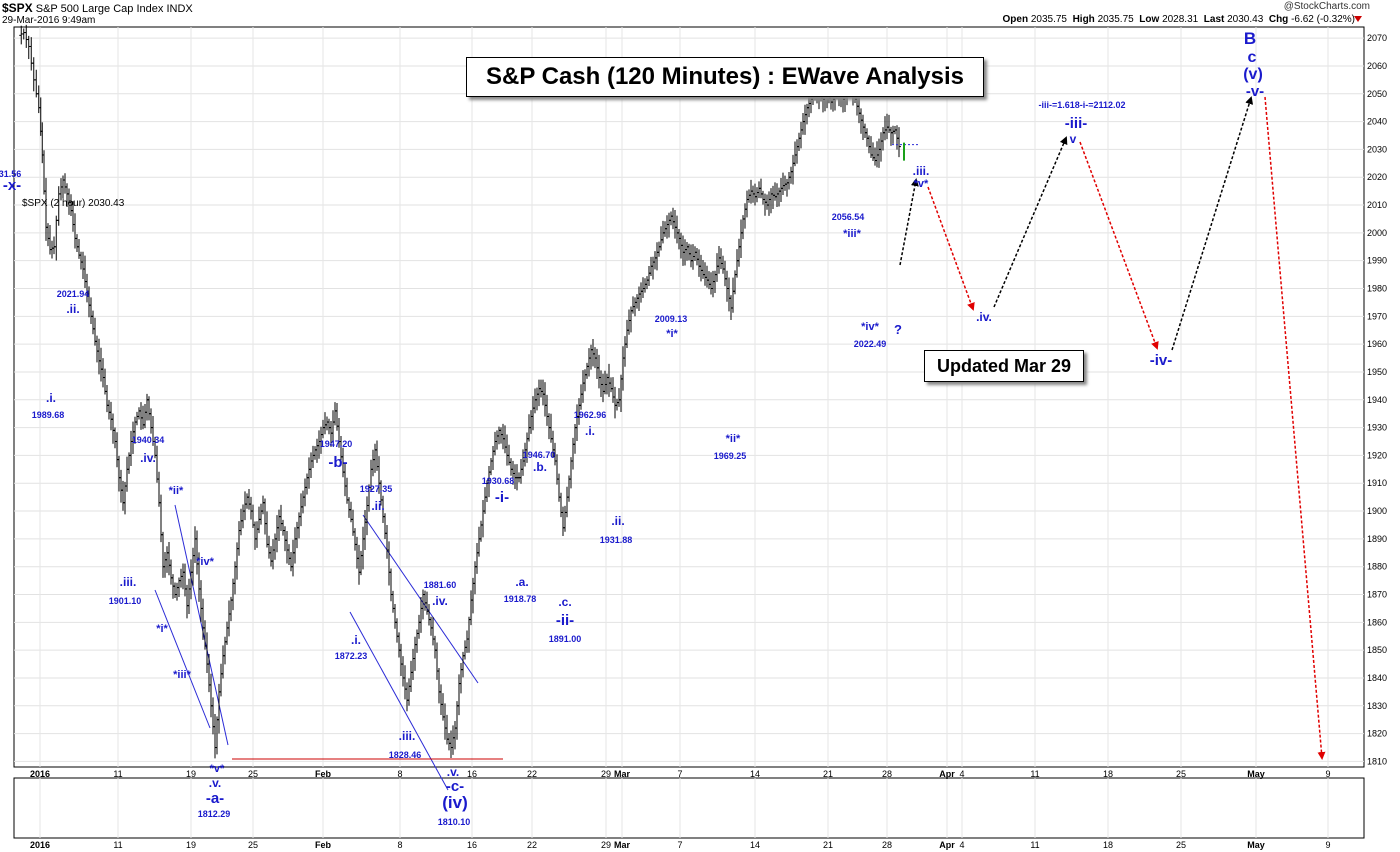 The image size is (1400, 852). What do you see at coordinates (1377, 761) in the screenshot?
I see `y-tick-label: 1810` at bounding box center [1377, 761].